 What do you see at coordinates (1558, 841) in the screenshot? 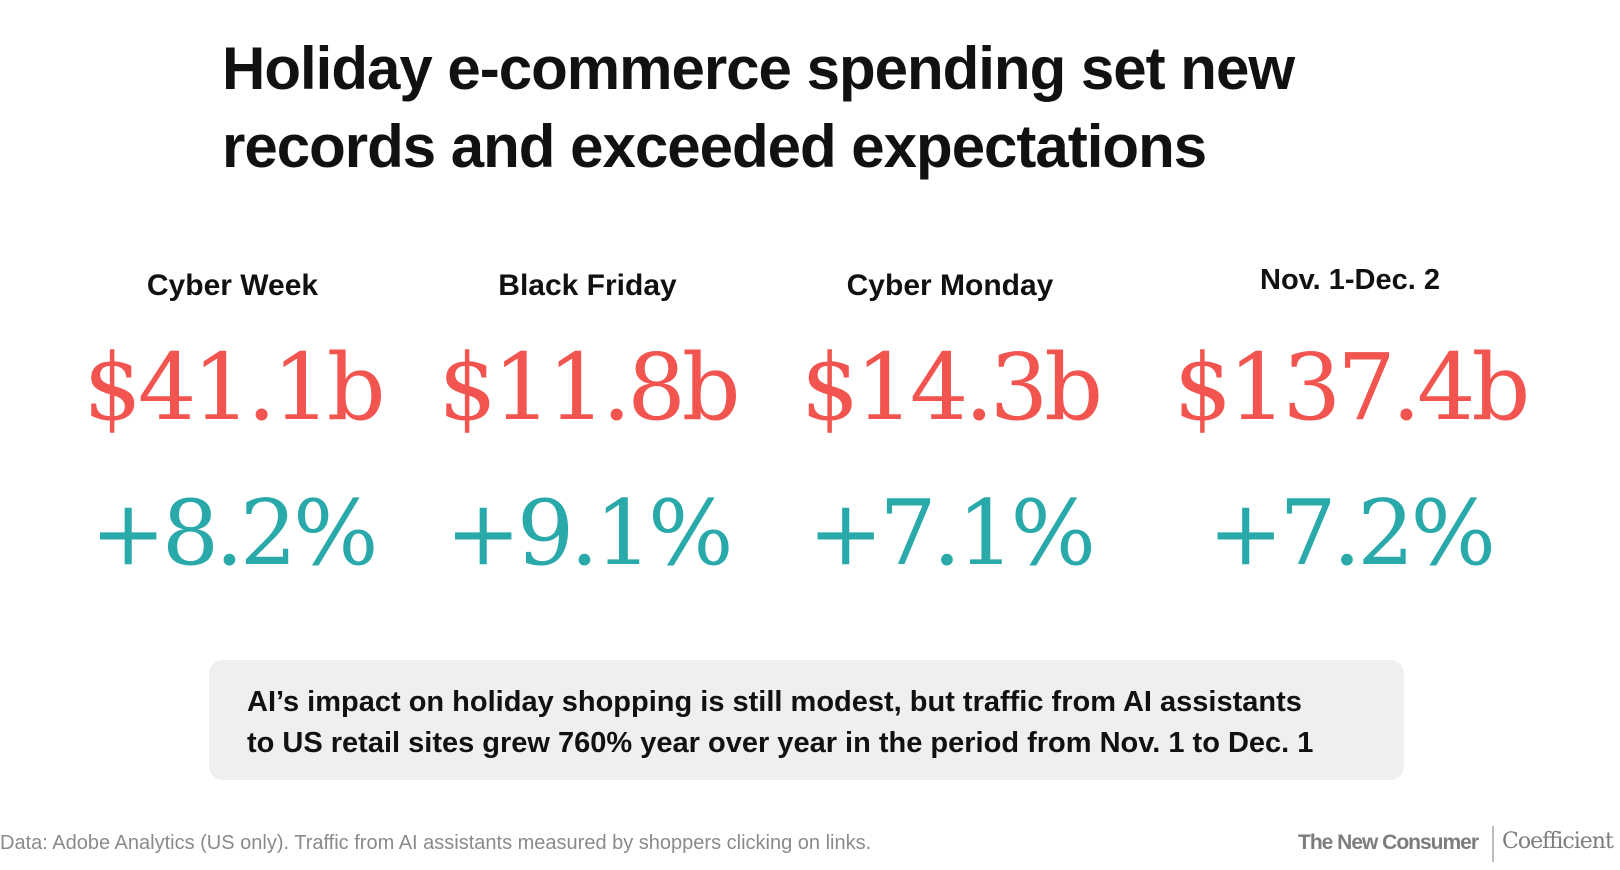
I see `brand-coefficient: Coefficient` at bounding box center [1558, 841].